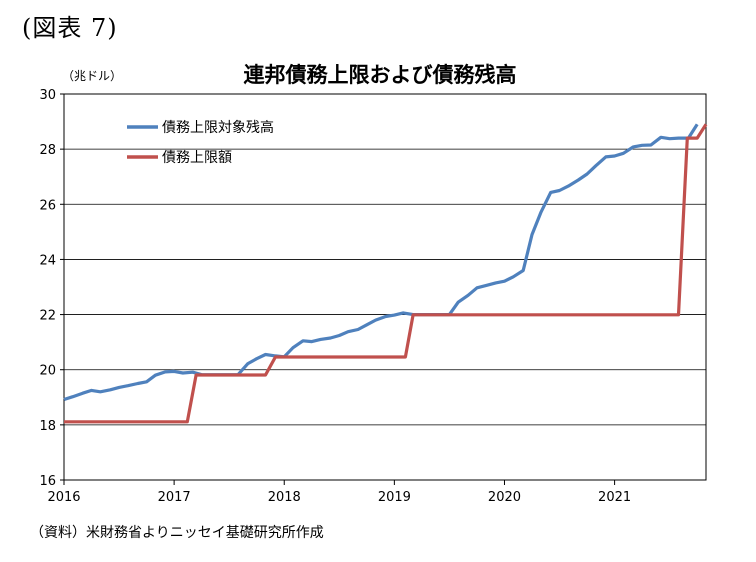  What do you see at coordinates (394, 497) in the screenshot?
I see `x-tick-label: 2019` at bounding box center [394, 497].